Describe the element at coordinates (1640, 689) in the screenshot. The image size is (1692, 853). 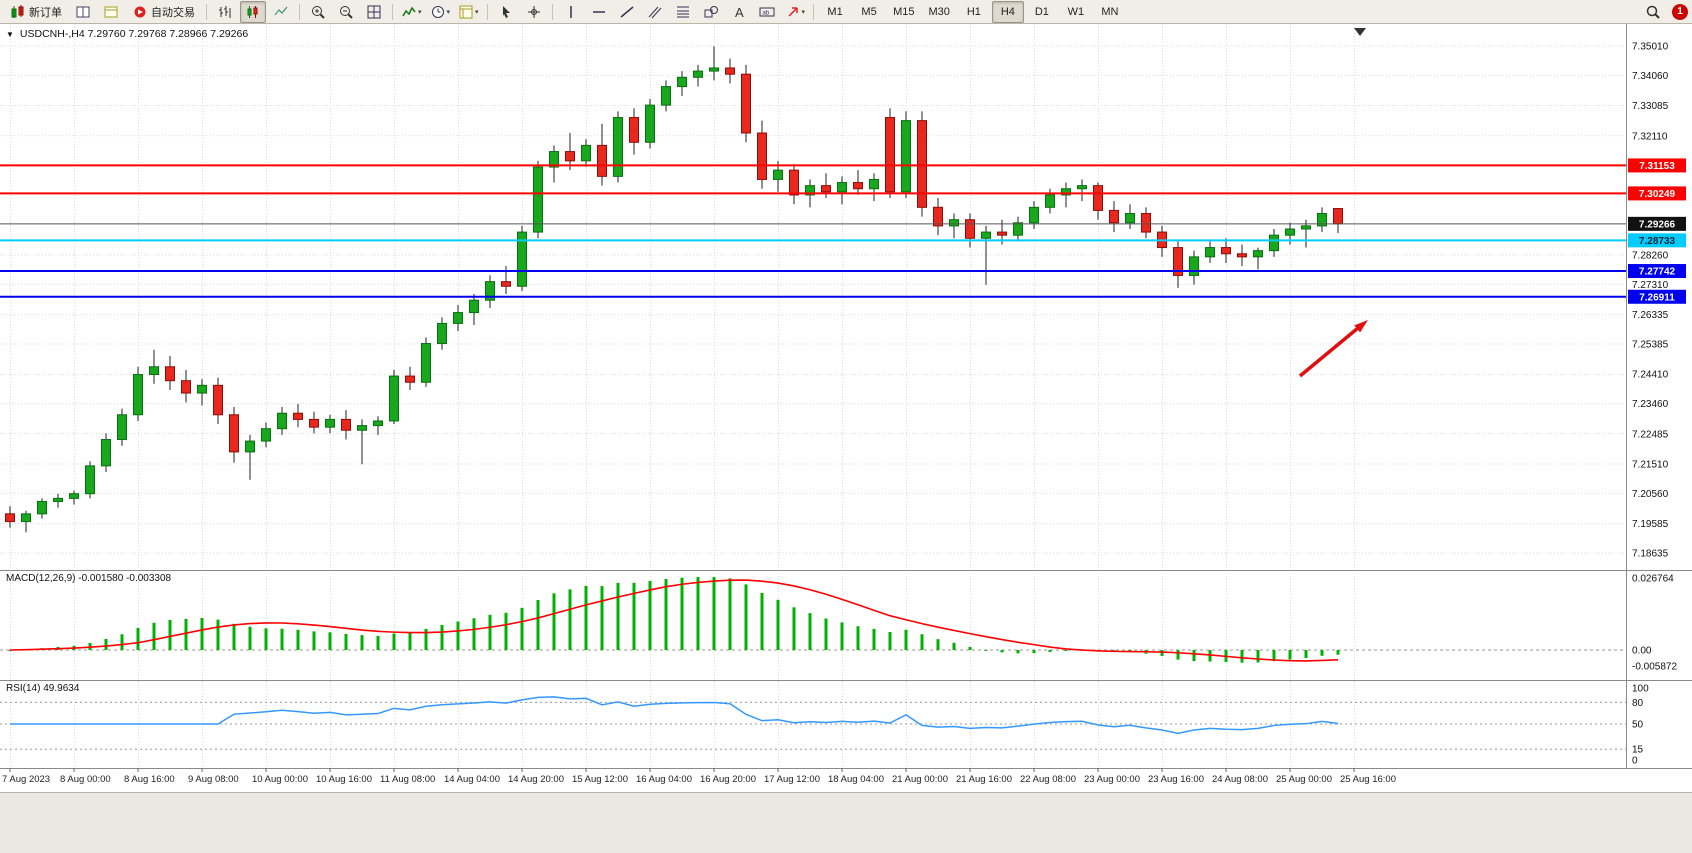
I see `svg-text: 100` at that location.